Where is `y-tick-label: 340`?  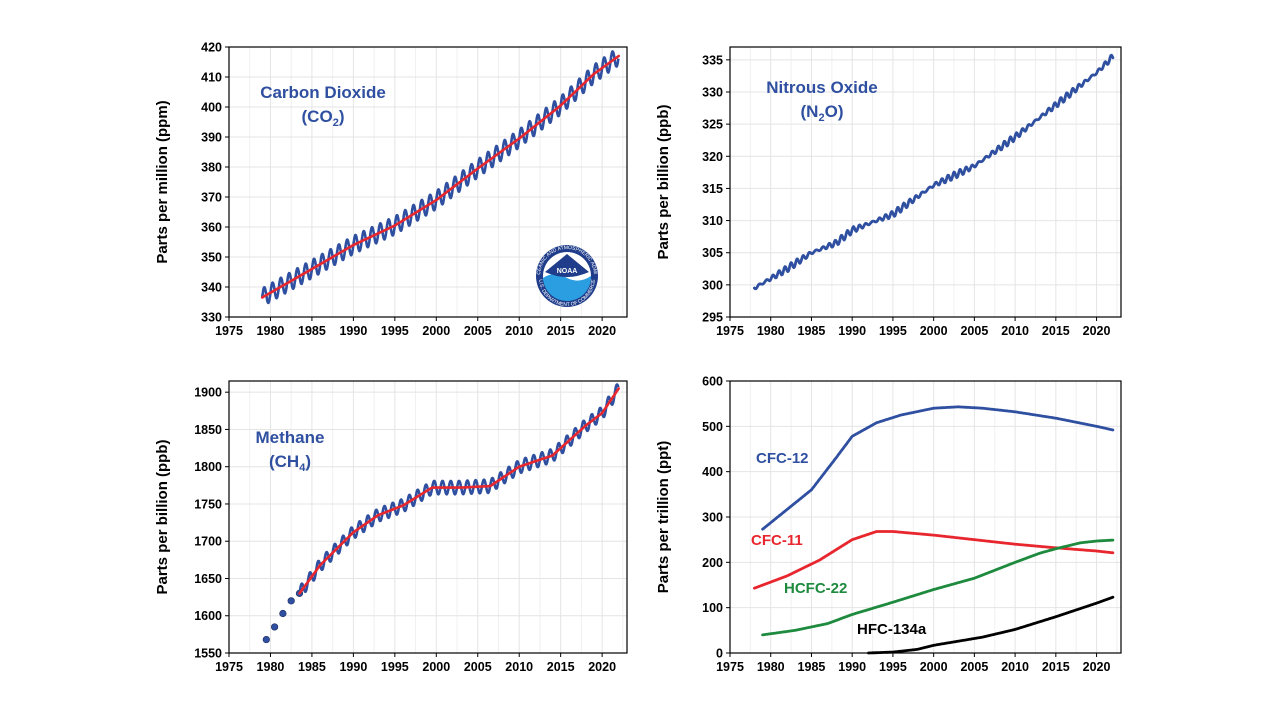 y-tick-label: 340 is located at coordinates (211, 288).